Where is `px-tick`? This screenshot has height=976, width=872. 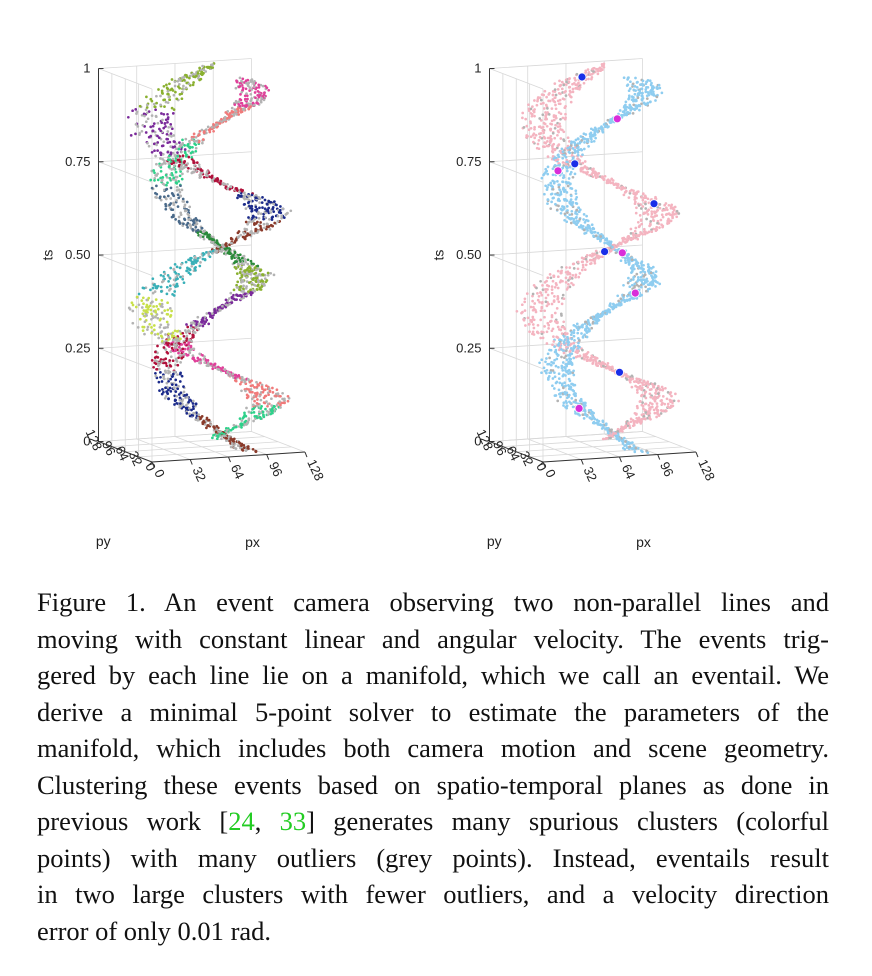 px-tick is located at coordinates (306, 454).